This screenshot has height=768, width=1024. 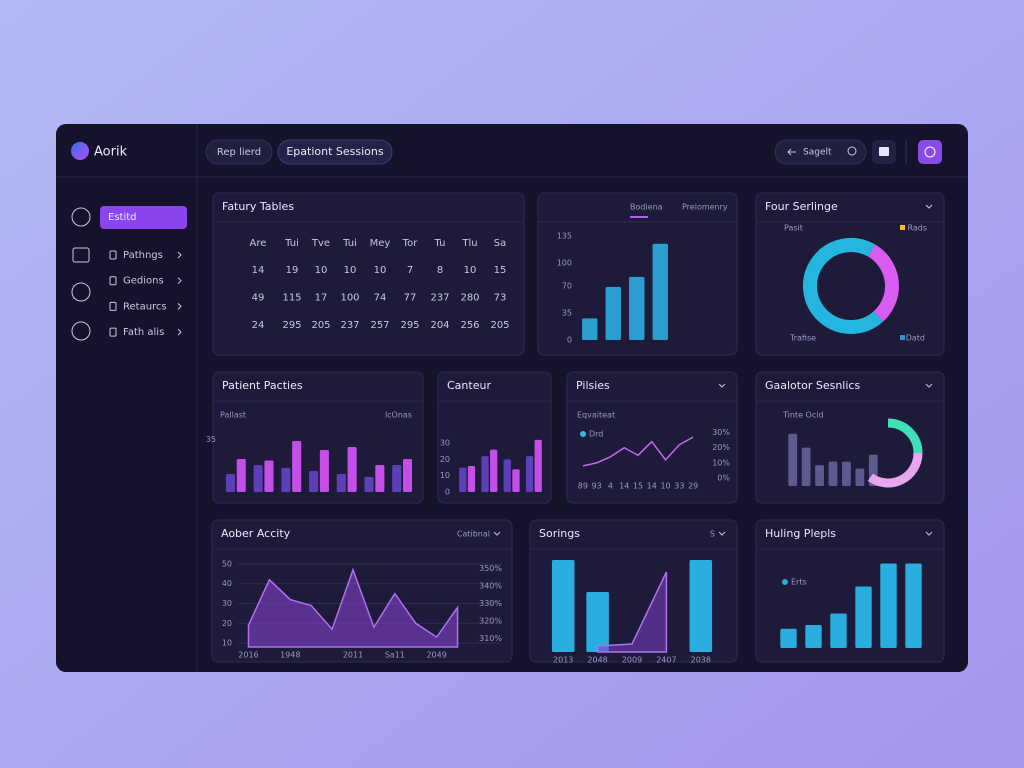 What do you see at coordinates (693, 486) in the screenshot?
I see `x-tick-label: 29` at bounding box center [693, 486].